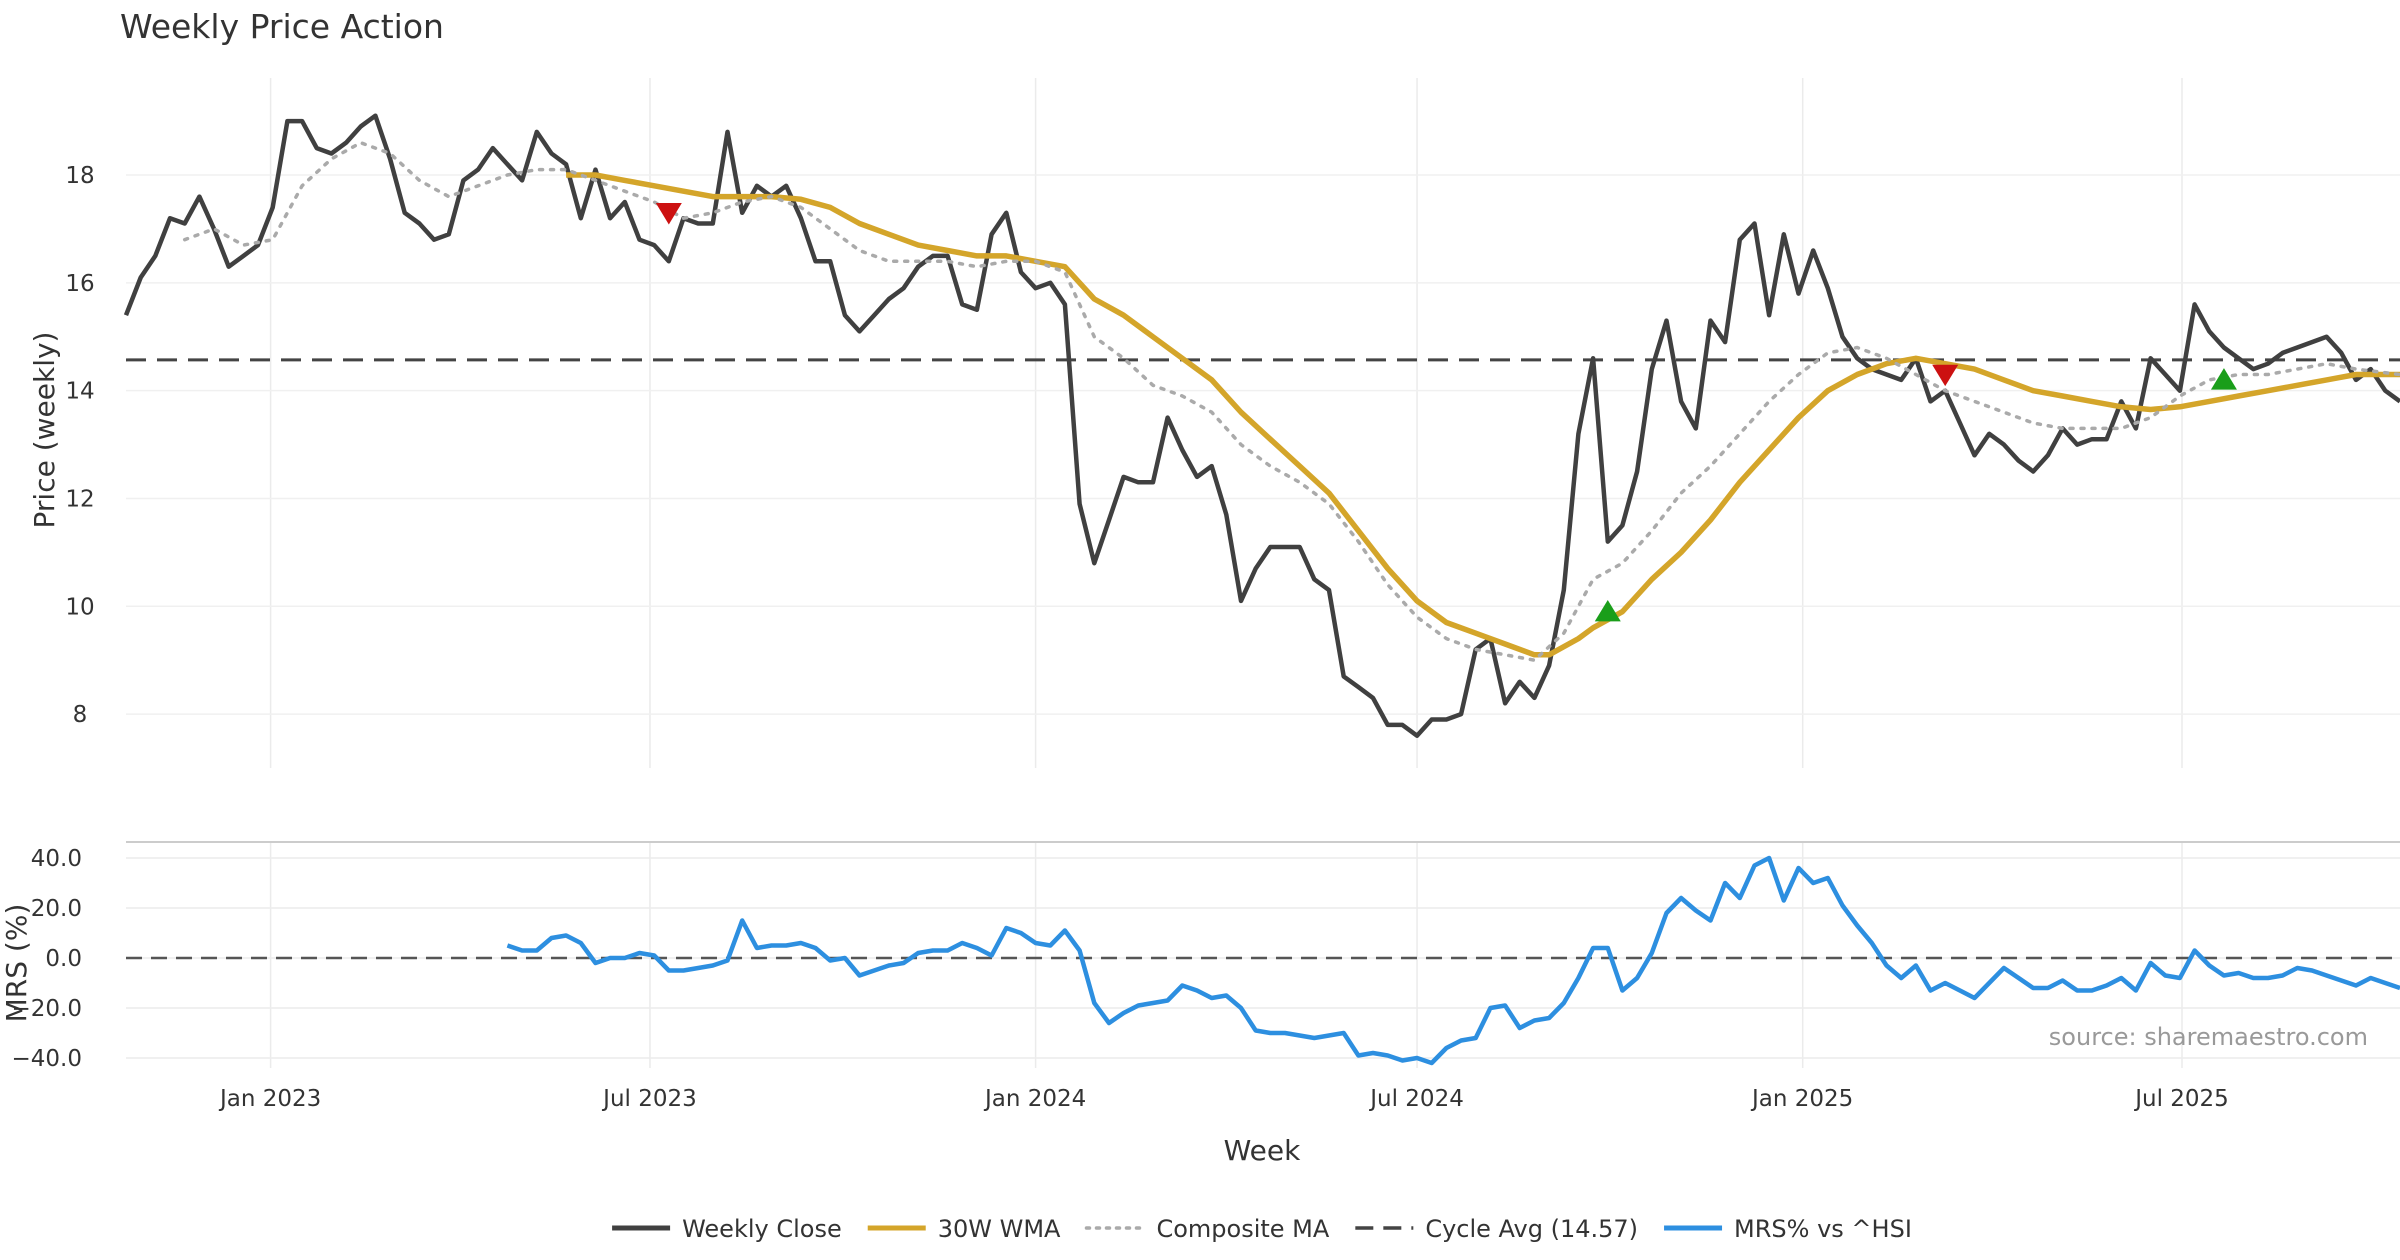 The width and height of the screenshot is (2400, 1260). I want to click on chart-title: Weekly Price Action, so click(282, 26).